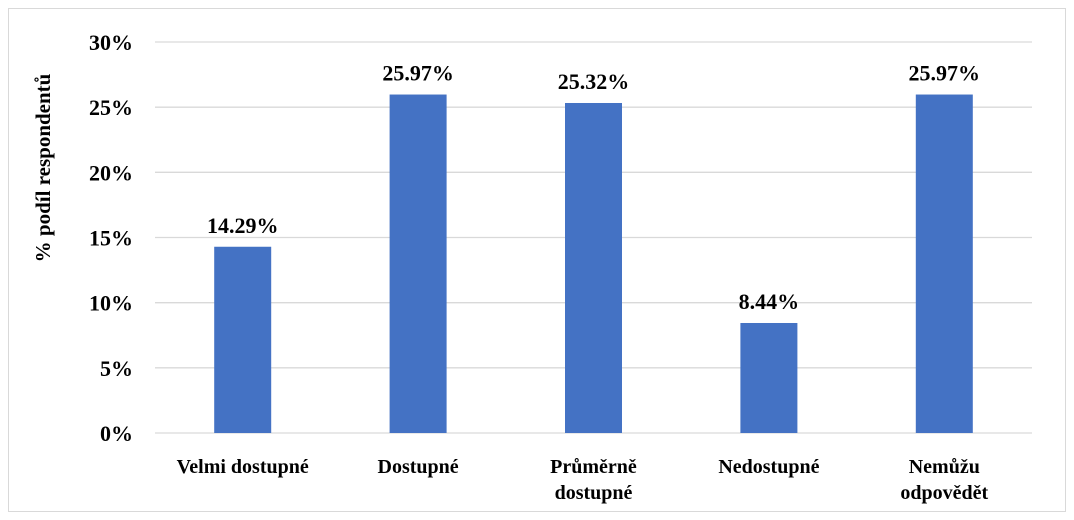 This screenshot has width=1074, height=520. What do you see at coordinates (43, 167) in the screenshot?
I see `y-axis-label: % podíl respondentů` at bounding box center [43, 167].